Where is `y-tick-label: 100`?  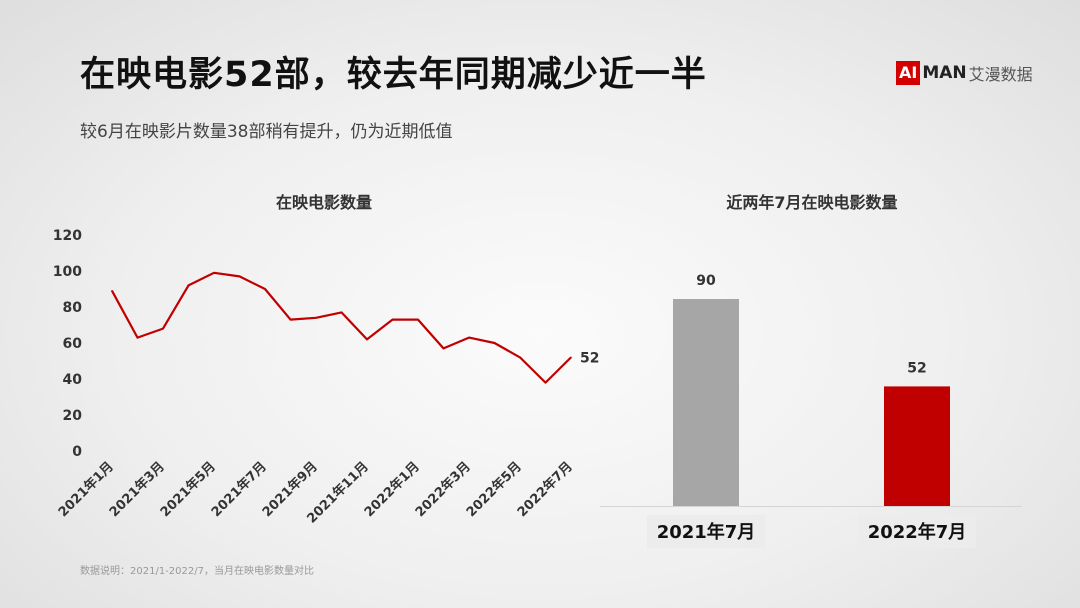
y-tick-label: 100 is located at coordinates (67, 272).